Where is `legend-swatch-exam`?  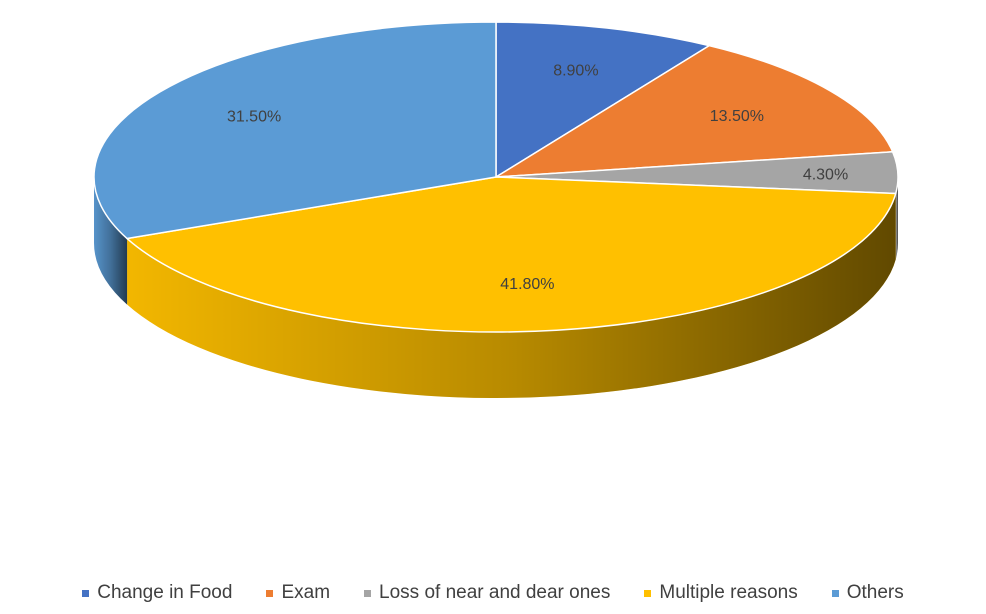 legend-swatch-exam is located at coordinates (270, 593).